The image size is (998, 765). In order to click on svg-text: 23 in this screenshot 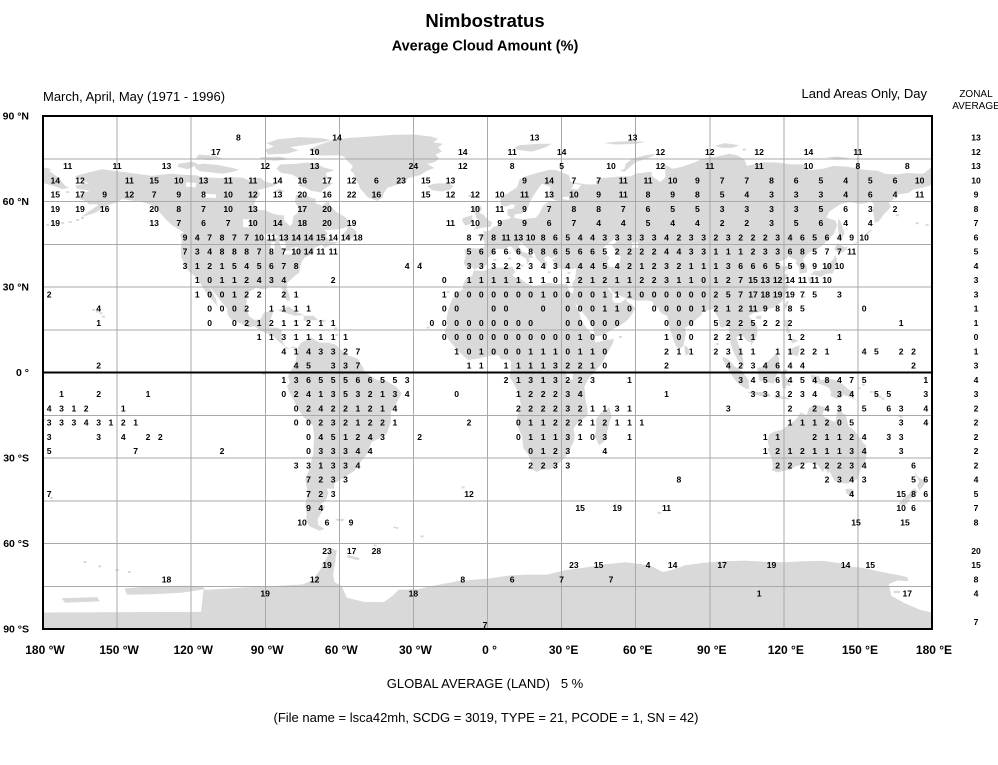, I will do `click(327, 551)`.